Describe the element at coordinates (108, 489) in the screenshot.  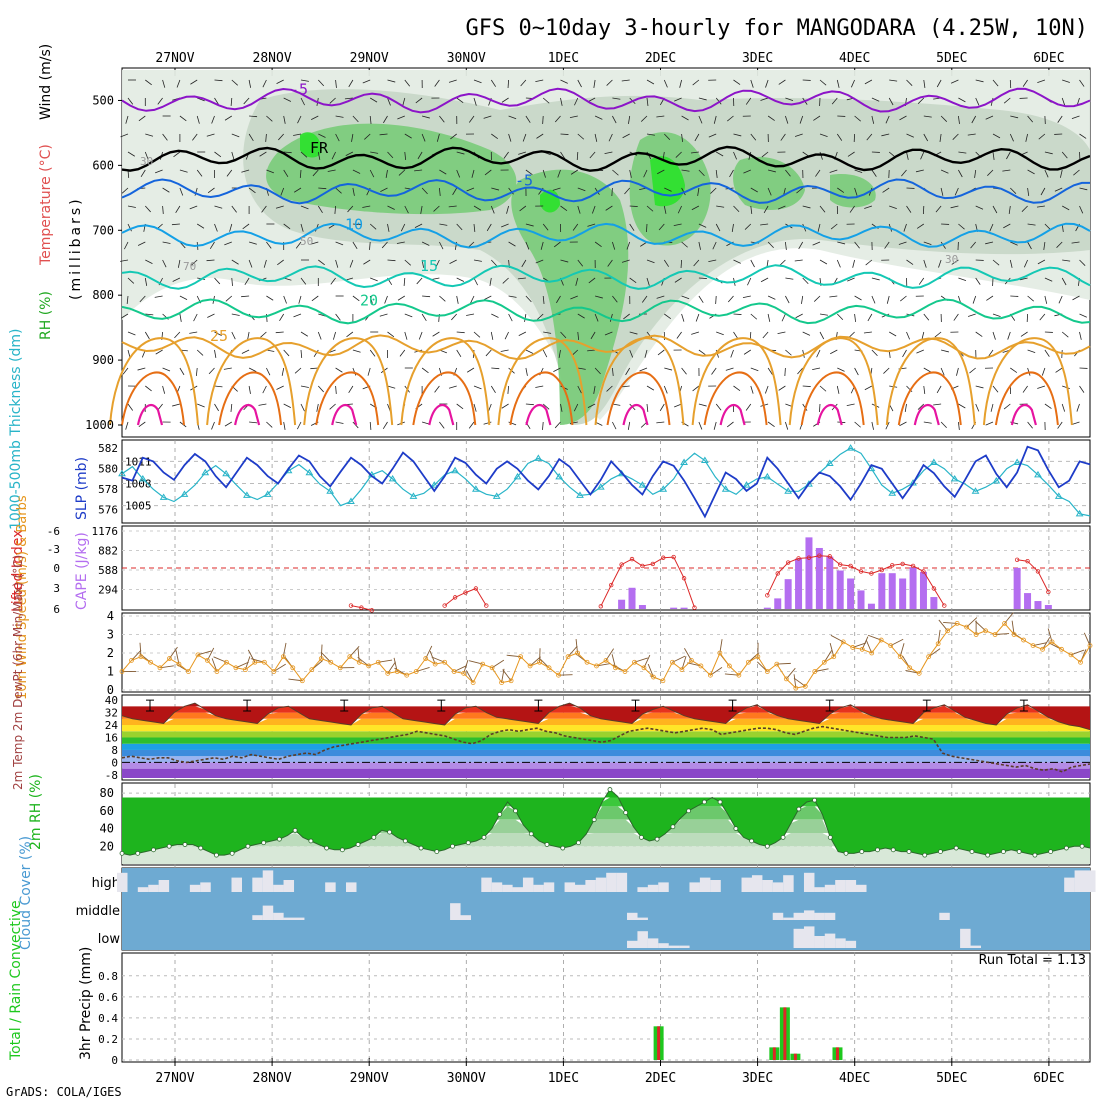
I see `thickness-tick-label: 578` at that location.